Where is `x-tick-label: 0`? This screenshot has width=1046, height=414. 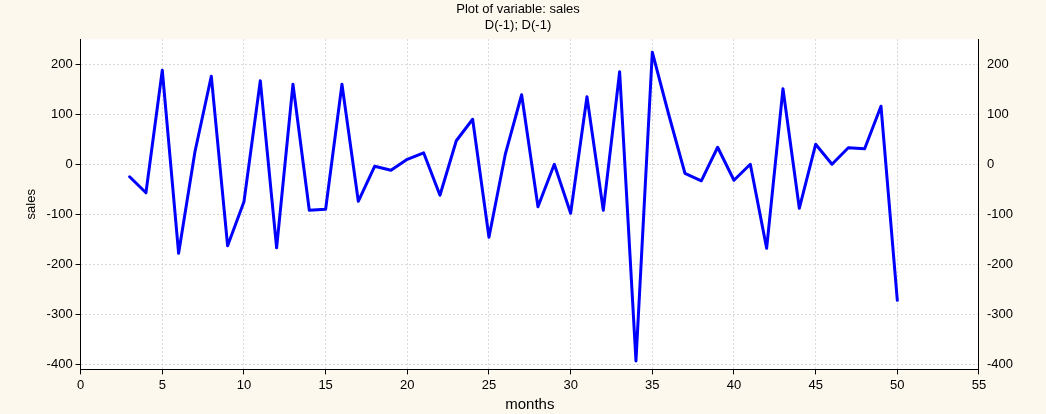 x-tick-label: 0 is located at coordinates (81, 384).